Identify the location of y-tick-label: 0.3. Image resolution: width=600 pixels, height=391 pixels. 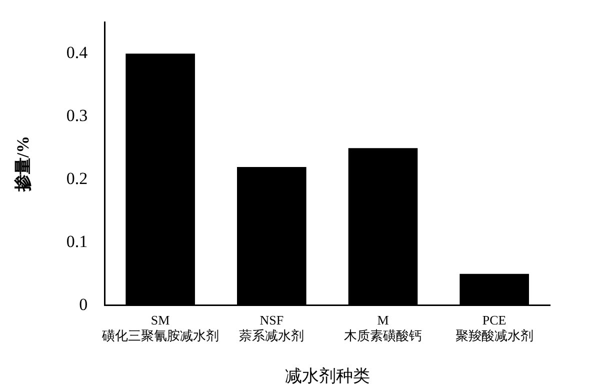
(77, 116).